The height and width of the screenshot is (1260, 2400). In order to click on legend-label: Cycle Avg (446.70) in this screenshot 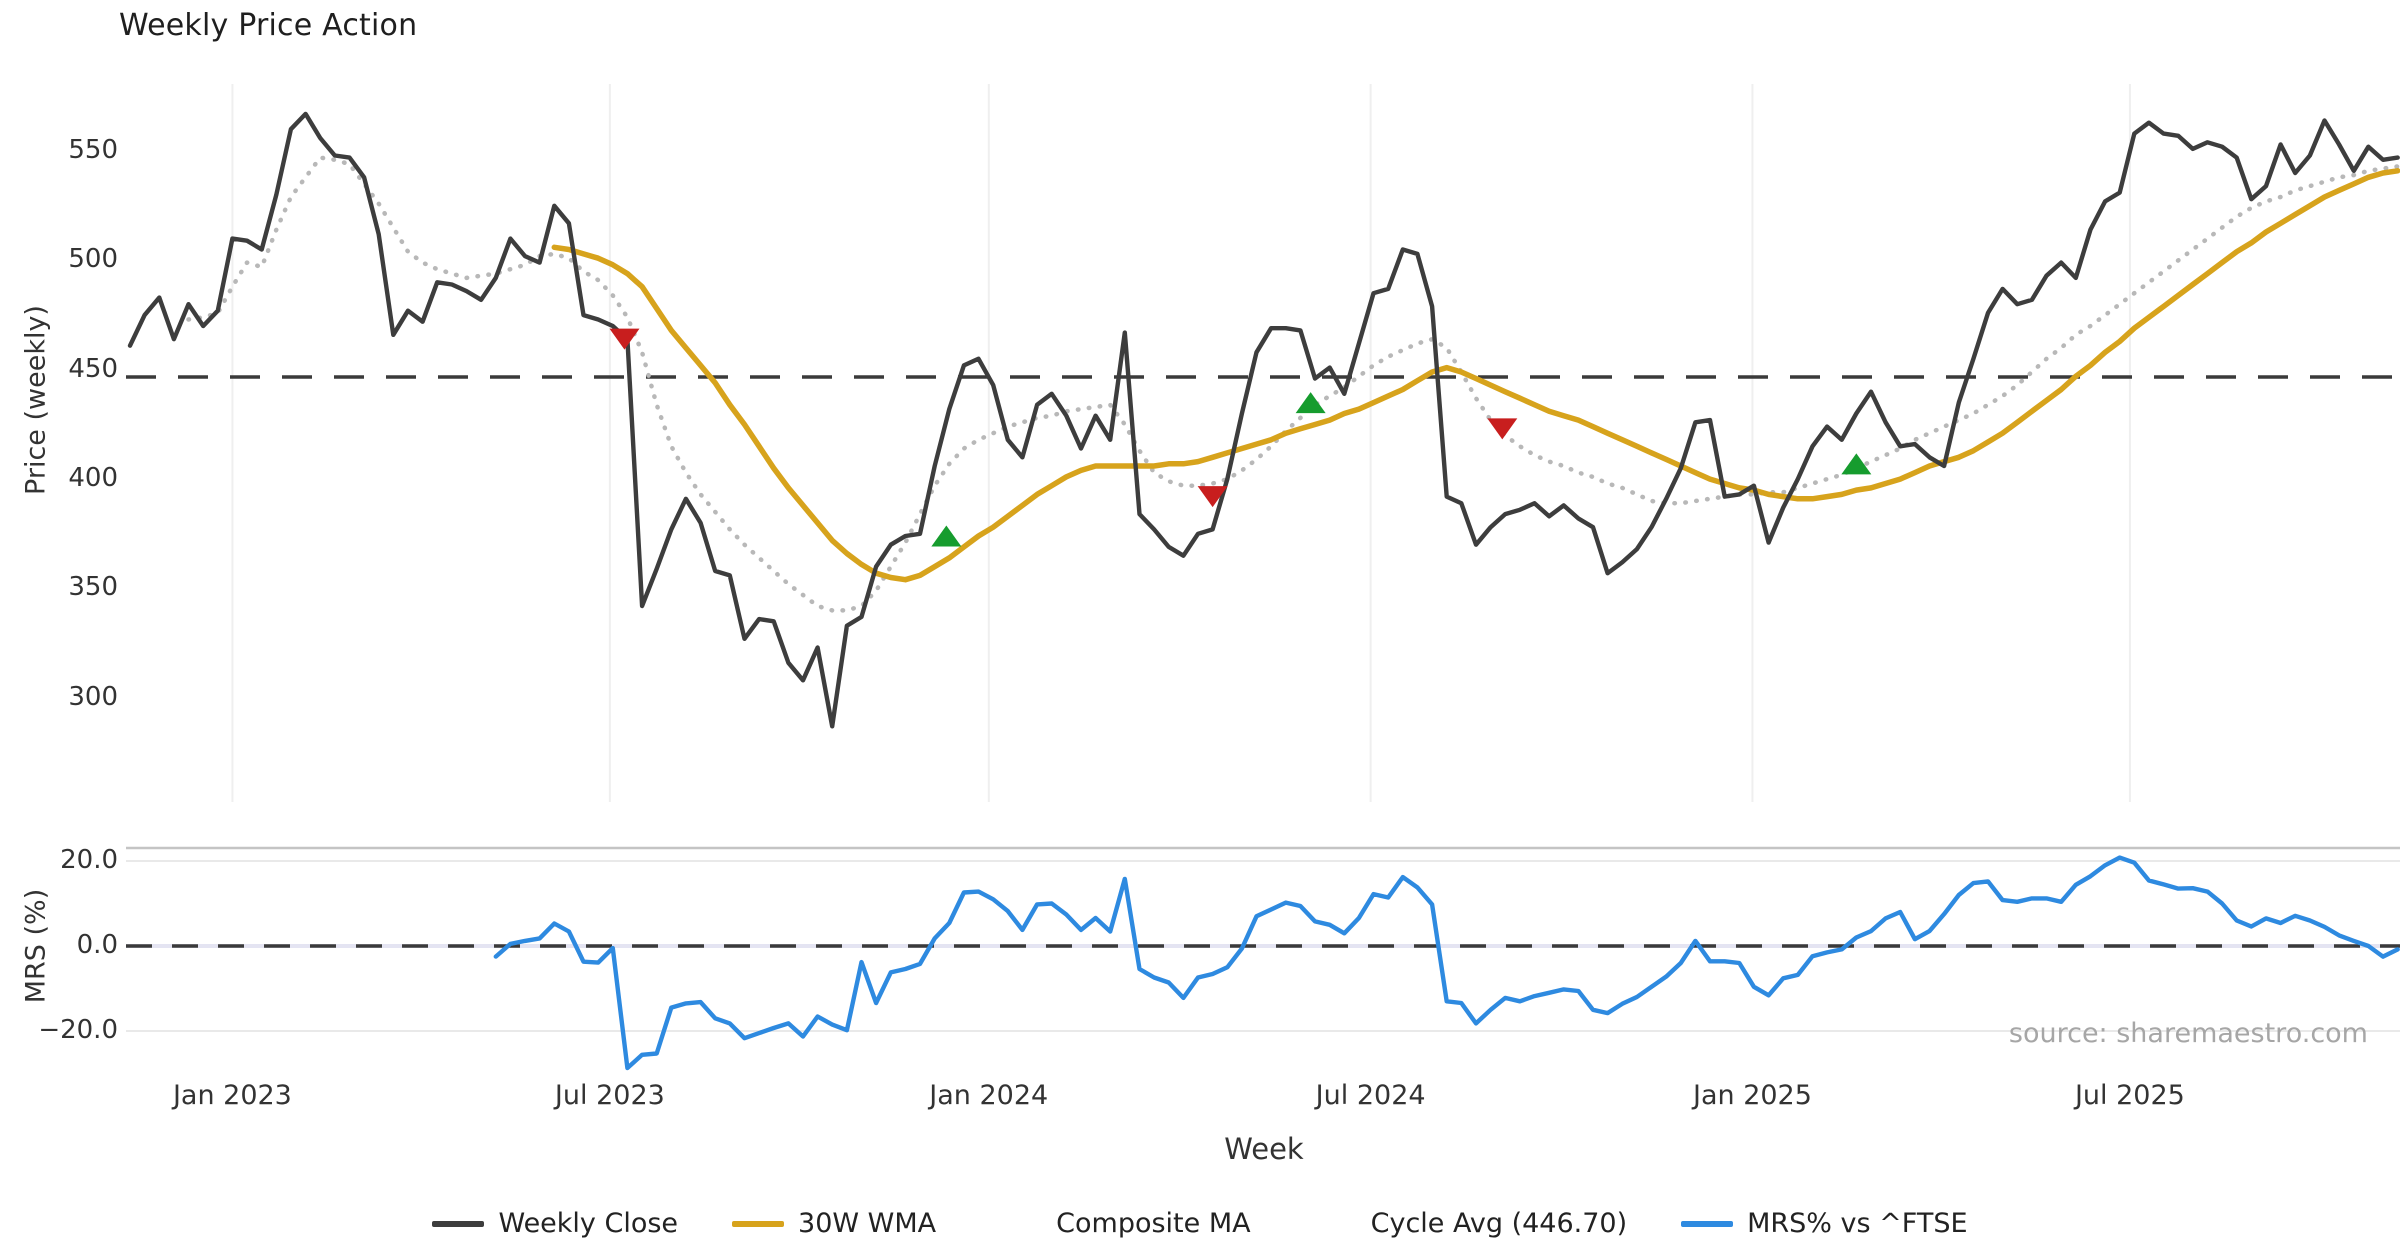, I will do `click(1499, 1223)`.